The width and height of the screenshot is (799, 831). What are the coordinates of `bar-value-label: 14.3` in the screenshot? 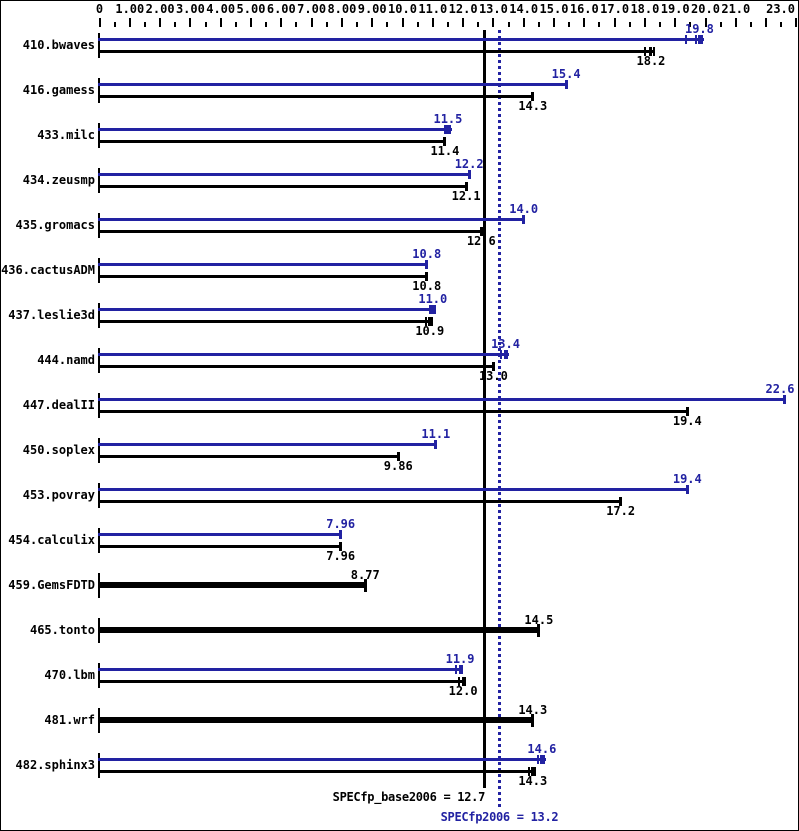 It's located at (533, 780).